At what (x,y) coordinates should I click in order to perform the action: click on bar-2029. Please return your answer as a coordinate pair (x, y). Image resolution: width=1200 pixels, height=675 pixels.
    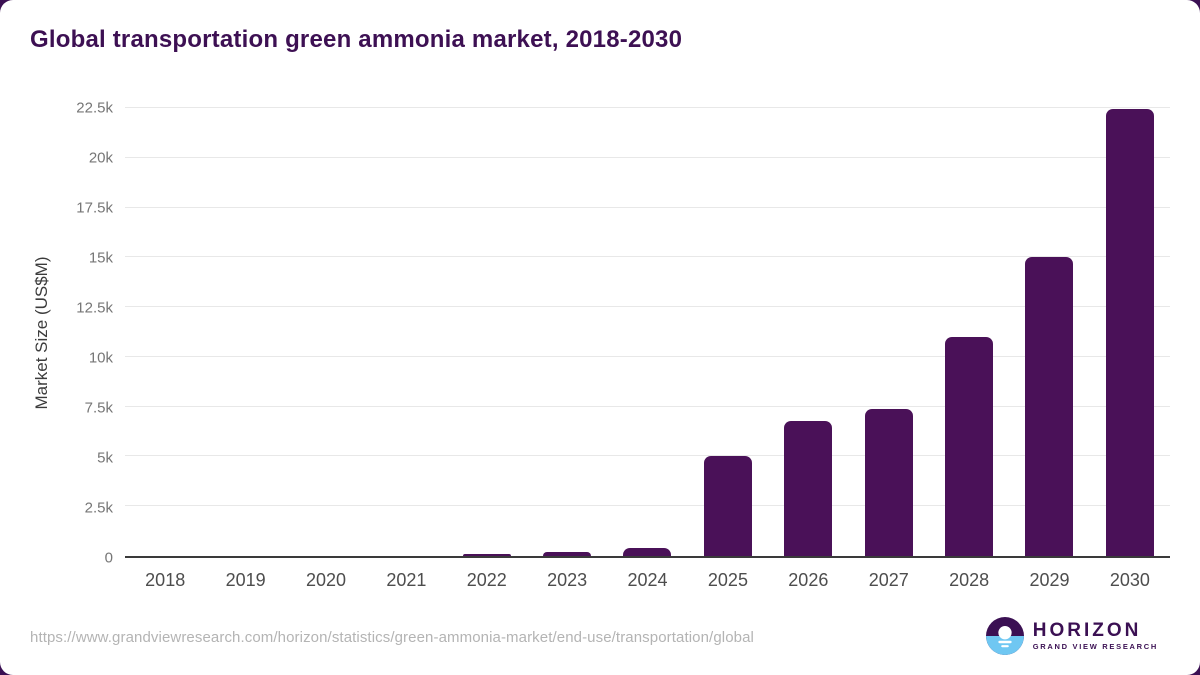
    Looking at the image, I should click on (1049, 406).